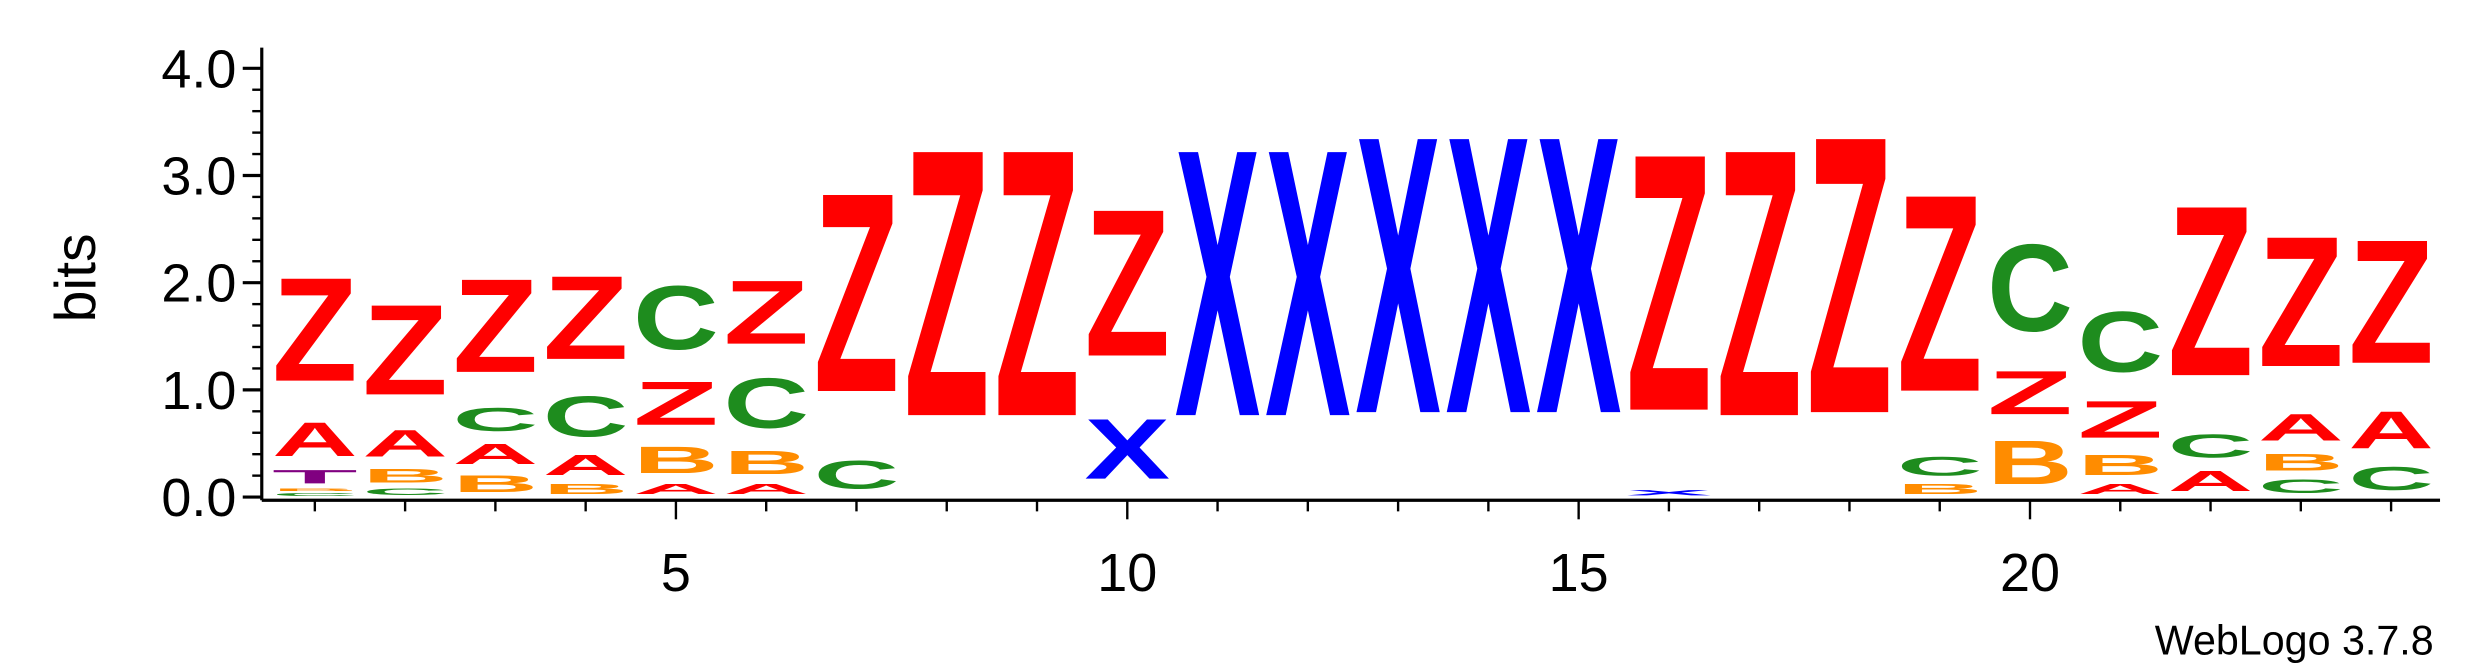 The image size is (2475, 667). Describe the element at coordinates (315, 476) in the screenshot. I see `logo-letter-t: T` at that location.